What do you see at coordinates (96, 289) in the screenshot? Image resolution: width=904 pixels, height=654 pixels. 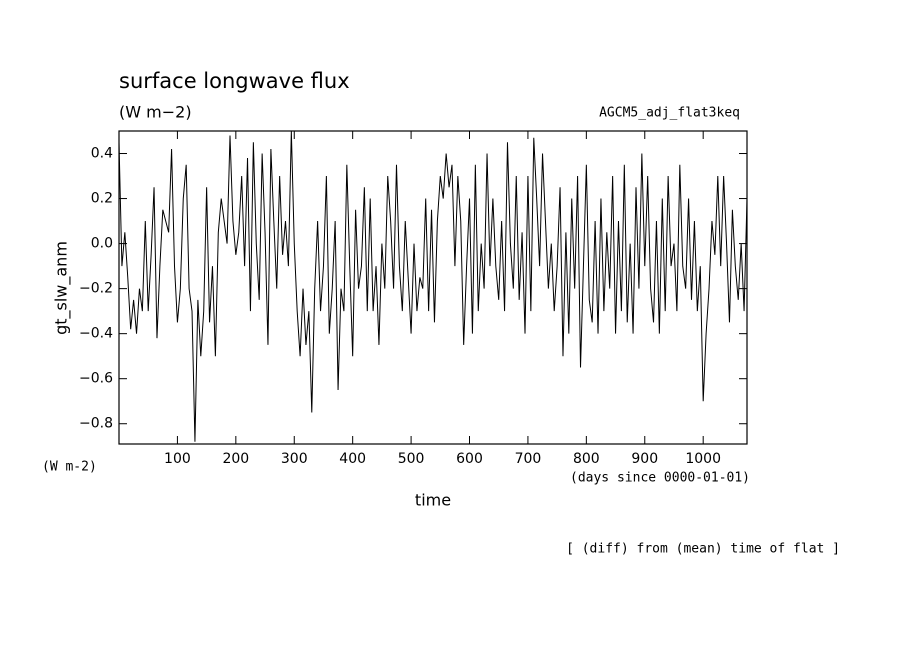 I see `y-tick-label: −0.2` at bounding box center [96, 289].